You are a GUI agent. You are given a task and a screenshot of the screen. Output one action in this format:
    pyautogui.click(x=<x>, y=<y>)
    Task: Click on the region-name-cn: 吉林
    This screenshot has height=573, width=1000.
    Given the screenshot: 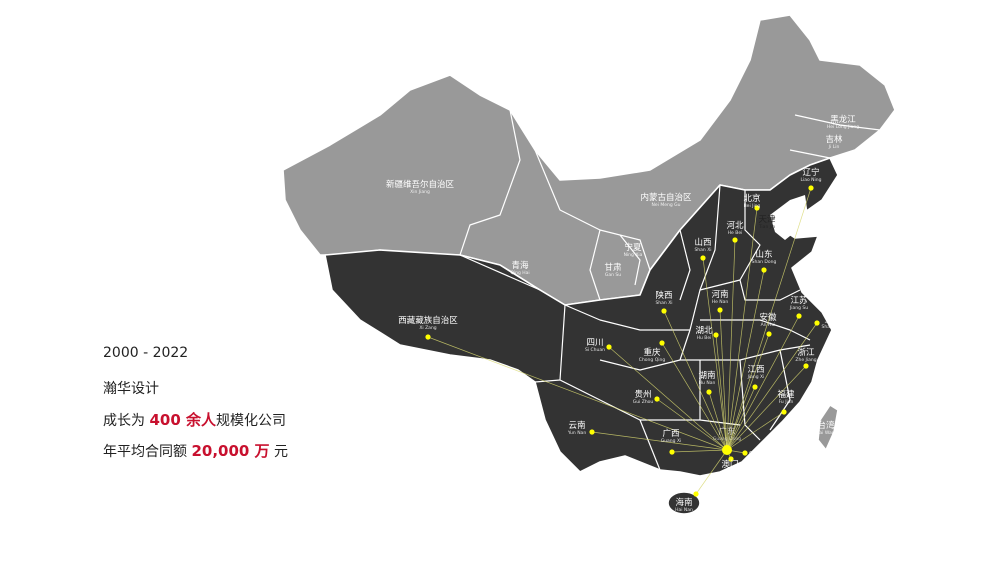 What is the action you would take?
    pyautogui.click(x=834, y=140)
    